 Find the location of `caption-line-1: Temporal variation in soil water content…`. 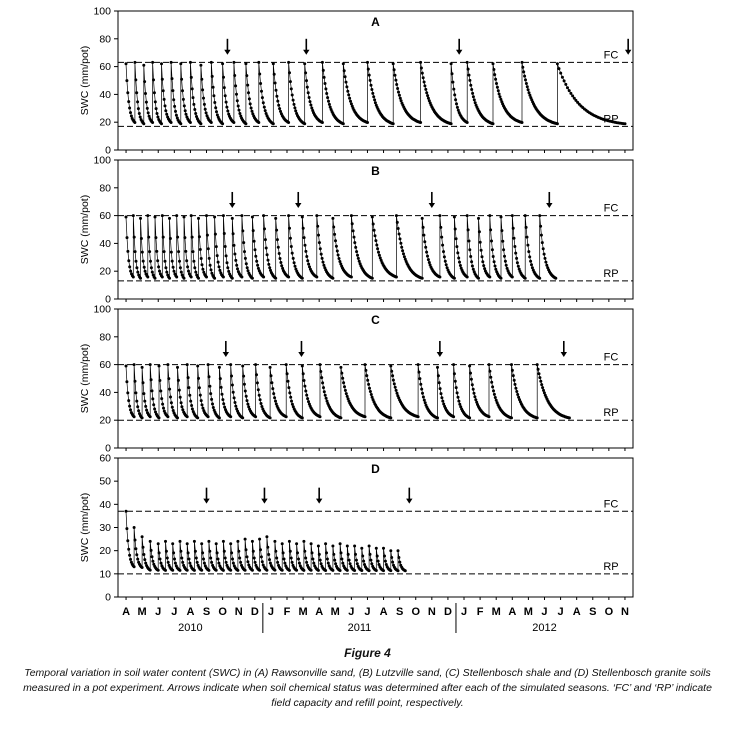

caption-line-1: Temporal variation in soil water content… is located at coordinates (367, 673).